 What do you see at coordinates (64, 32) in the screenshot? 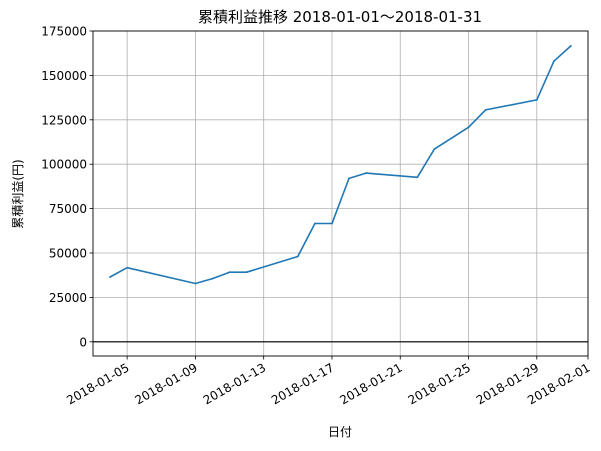
I see `y-tick-label: 175000` at bounding box center [64, 32].